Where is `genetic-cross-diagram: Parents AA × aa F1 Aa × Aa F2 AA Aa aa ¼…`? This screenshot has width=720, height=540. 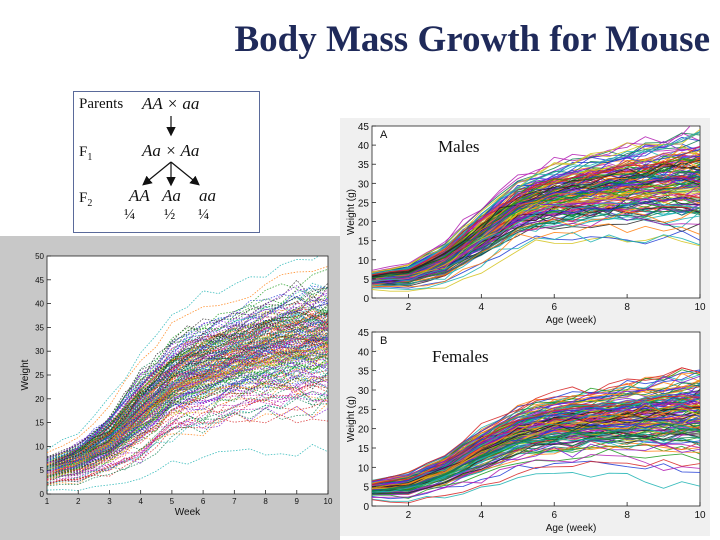 genetic-cross-diagram: Parents AA × aa F1 Aa × Aa F2 AA Aa aa ¼… is located at coordinates (166, 162).